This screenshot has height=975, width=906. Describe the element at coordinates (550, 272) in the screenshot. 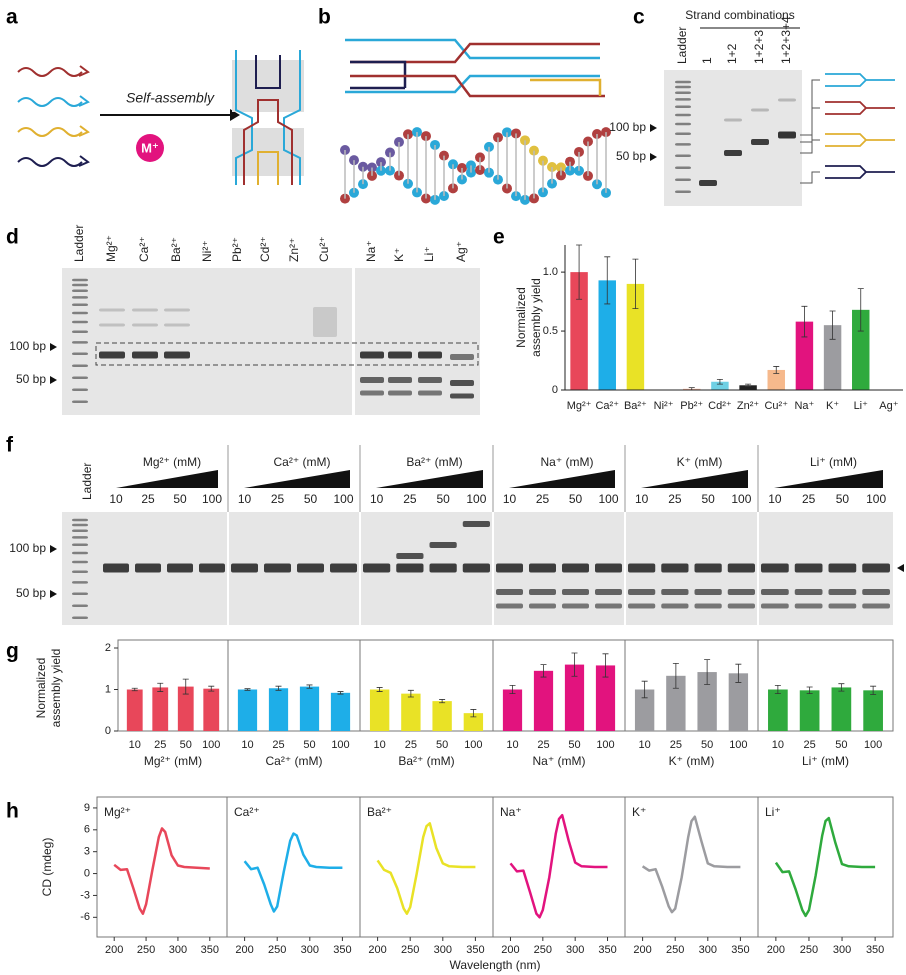

I see `y-tick-label: 1.0` at that location.